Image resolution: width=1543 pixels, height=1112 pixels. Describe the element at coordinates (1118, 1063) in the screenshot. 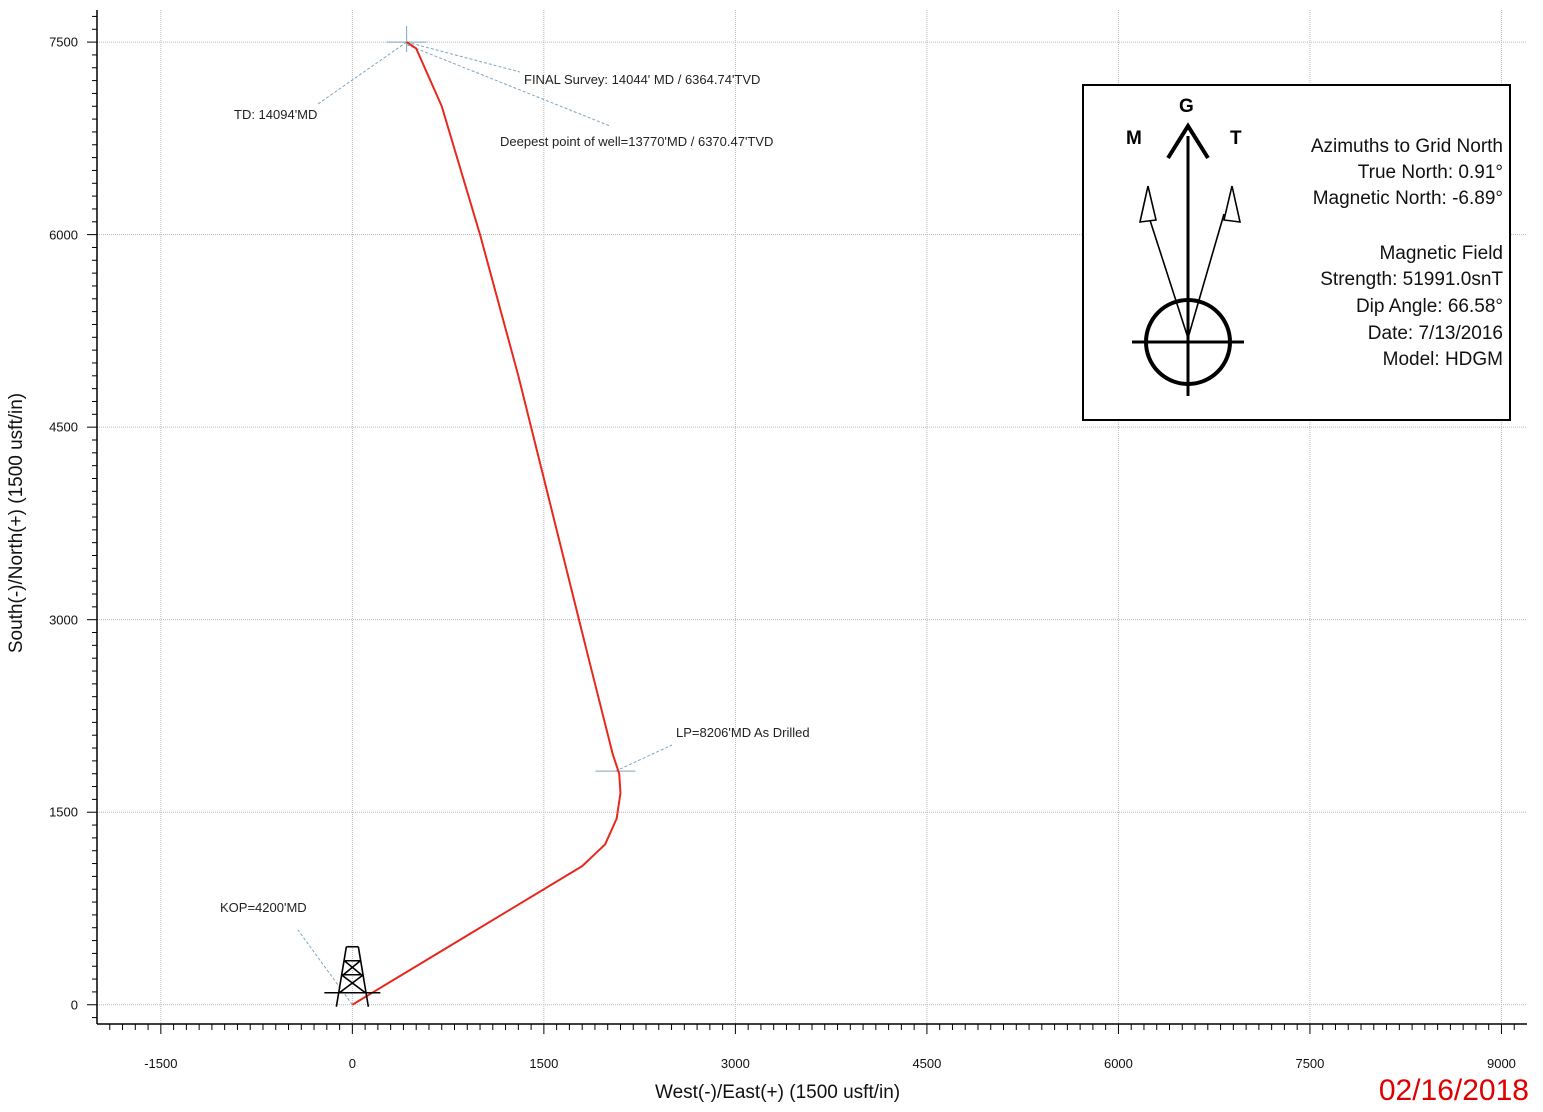

I see `x-tick-label: 6000` at that location.